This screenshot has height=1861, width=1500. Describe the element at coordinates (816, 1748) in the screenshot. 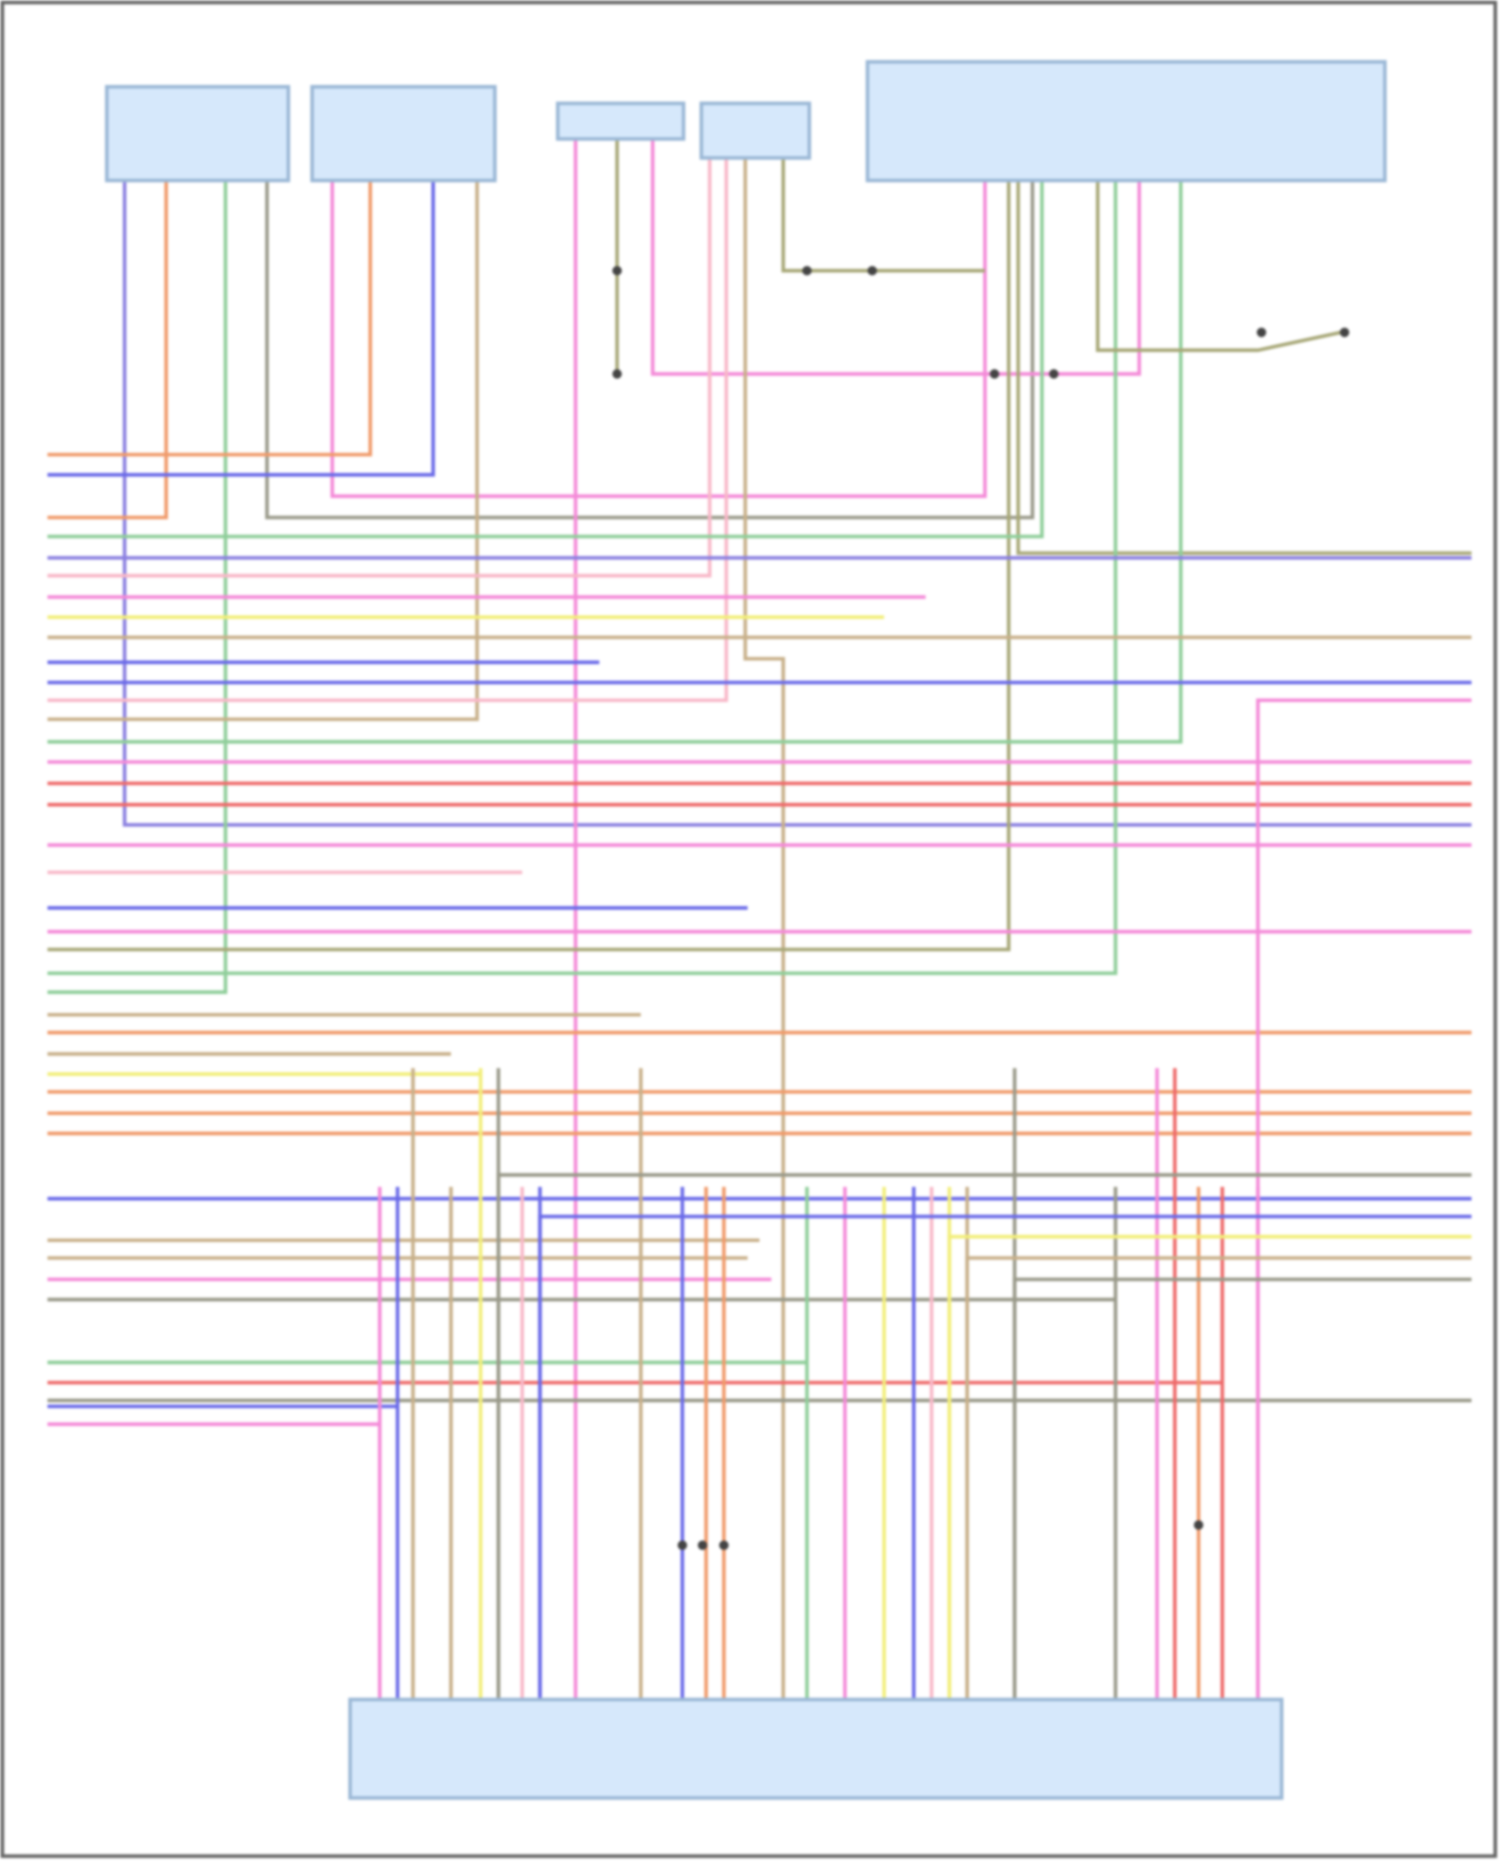

I see `main-control-unit` at that location.